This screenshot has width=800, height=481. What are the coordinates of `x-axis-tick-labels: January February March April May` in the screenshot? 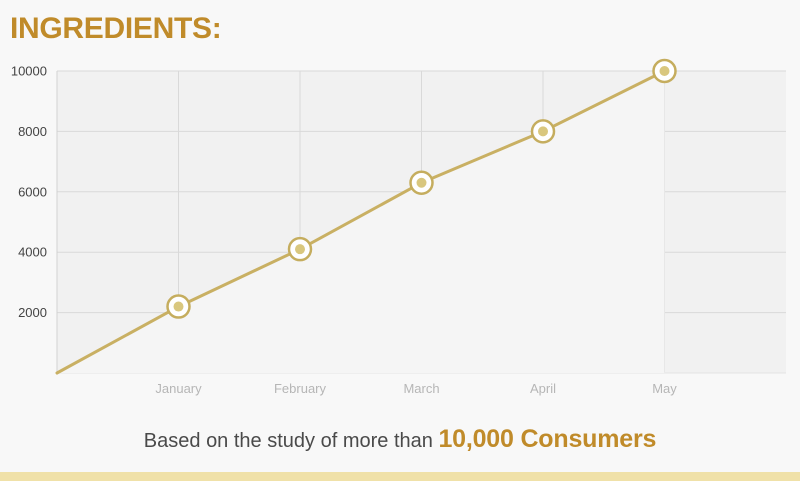 It's located at (416, 388).